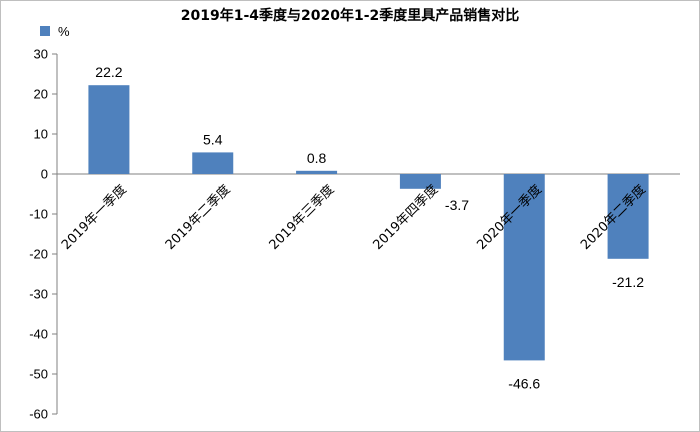  What do you see at coordinates (524, 383) in the screenshot?
I see `data-label: -46.6` at bounding box center [524, 383].